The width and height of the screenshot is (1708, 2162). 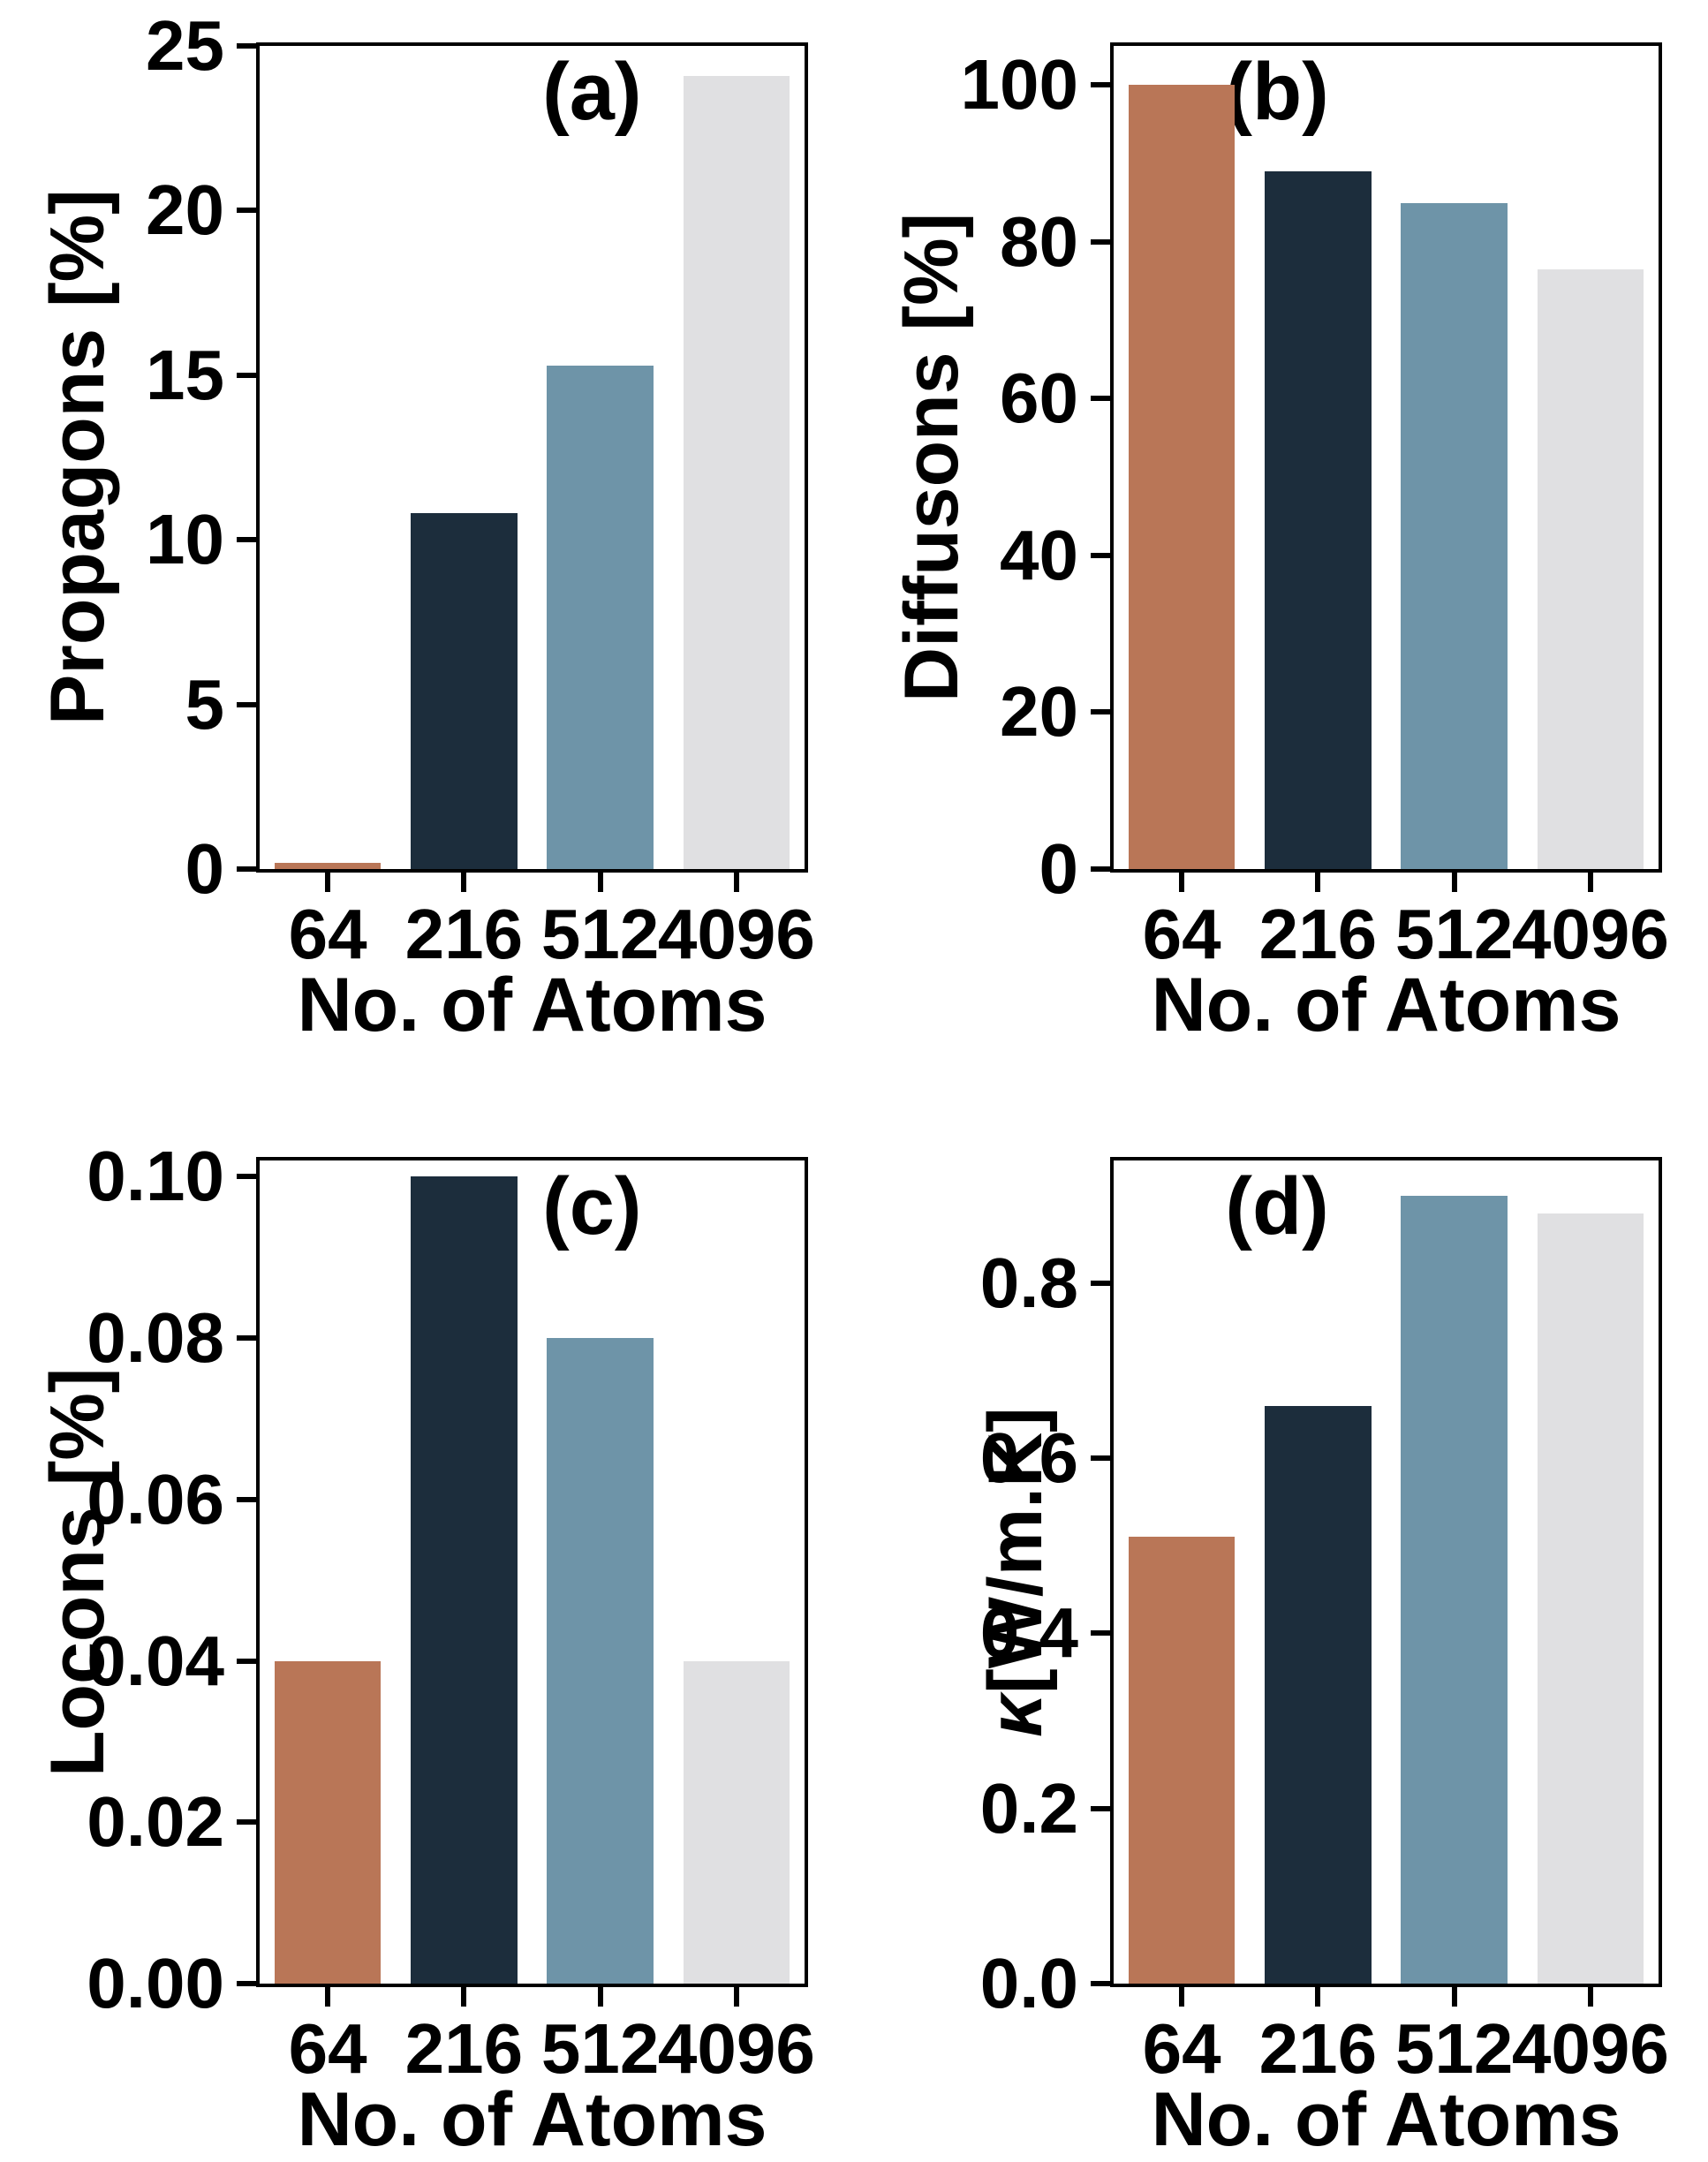 What do you see at coordinates (1039, 241) in the screenshot?
I see `y-tick-label: 80` at bounding box center [1039, 241].